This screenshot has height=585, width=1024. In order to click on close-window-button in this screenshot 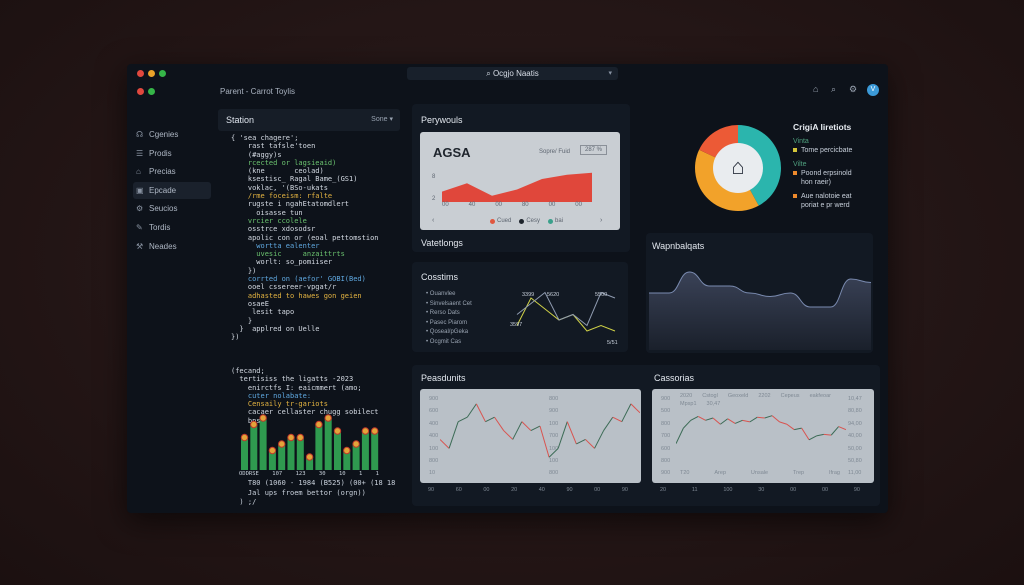, I will do `click(140, 73)`.